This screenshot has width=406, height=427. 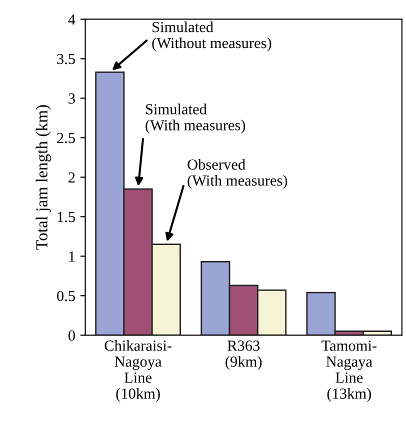 I want to click on y-tick-label: 0, so click(x=71, y=335).